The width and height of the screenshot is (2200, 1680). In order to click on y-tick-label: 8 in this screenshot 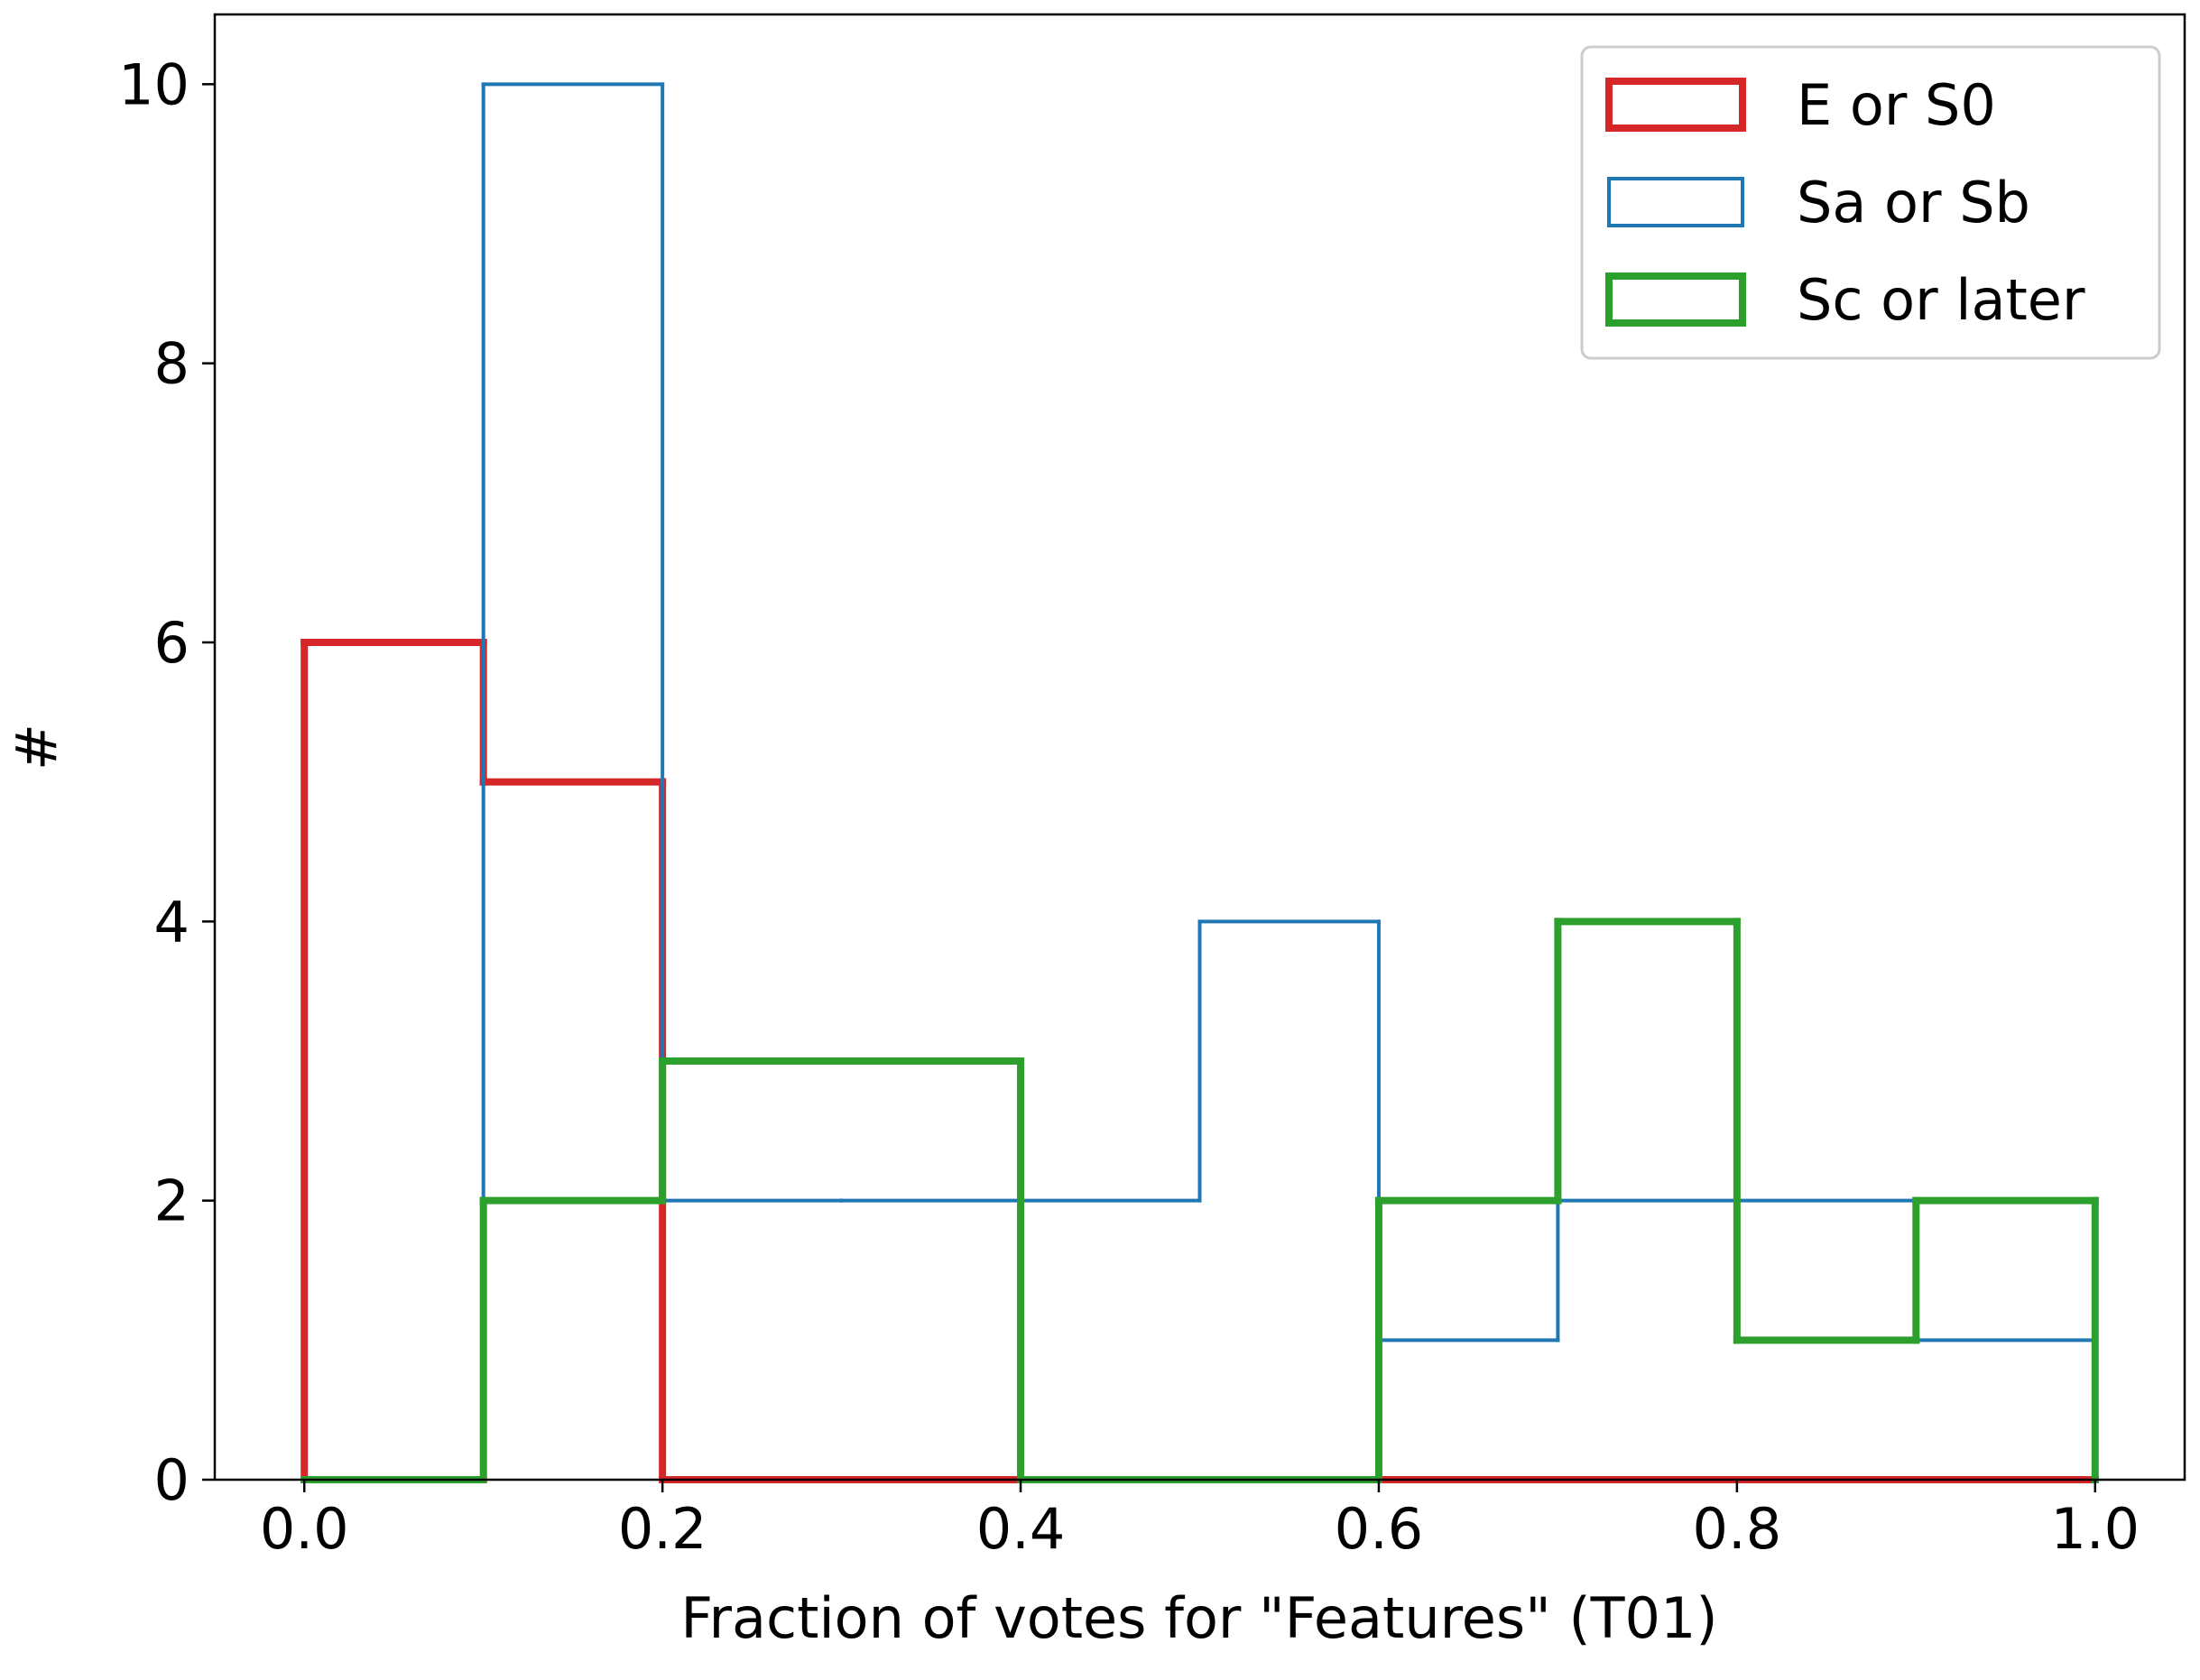, I will do `click(171, 364)`.